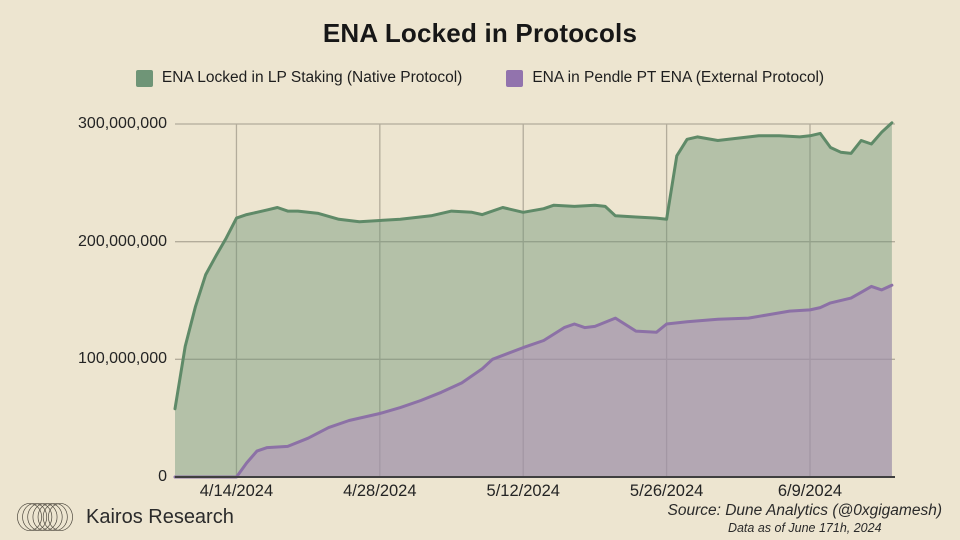 Image resolution: width=960 pixels, height=540 pixels. I want to click on brand-footer: Kairos Research, so click(125, 517).